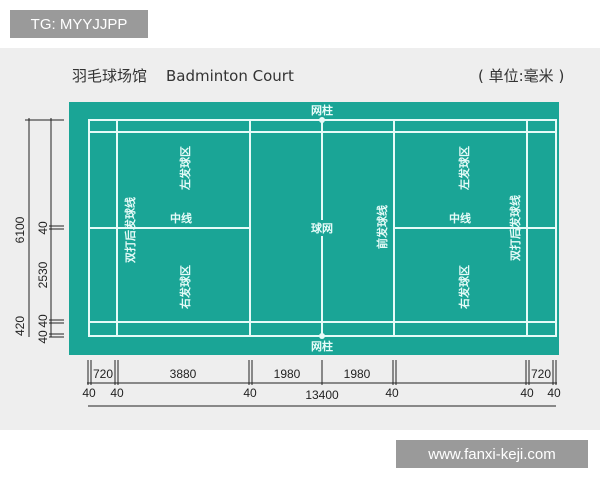 Image resolution: width=600 pixels, height=480 pixels. What do you see at coordinates (322, 228) in the screenshot?
I see `label-net: 球网` at bounding box center [322, 228].